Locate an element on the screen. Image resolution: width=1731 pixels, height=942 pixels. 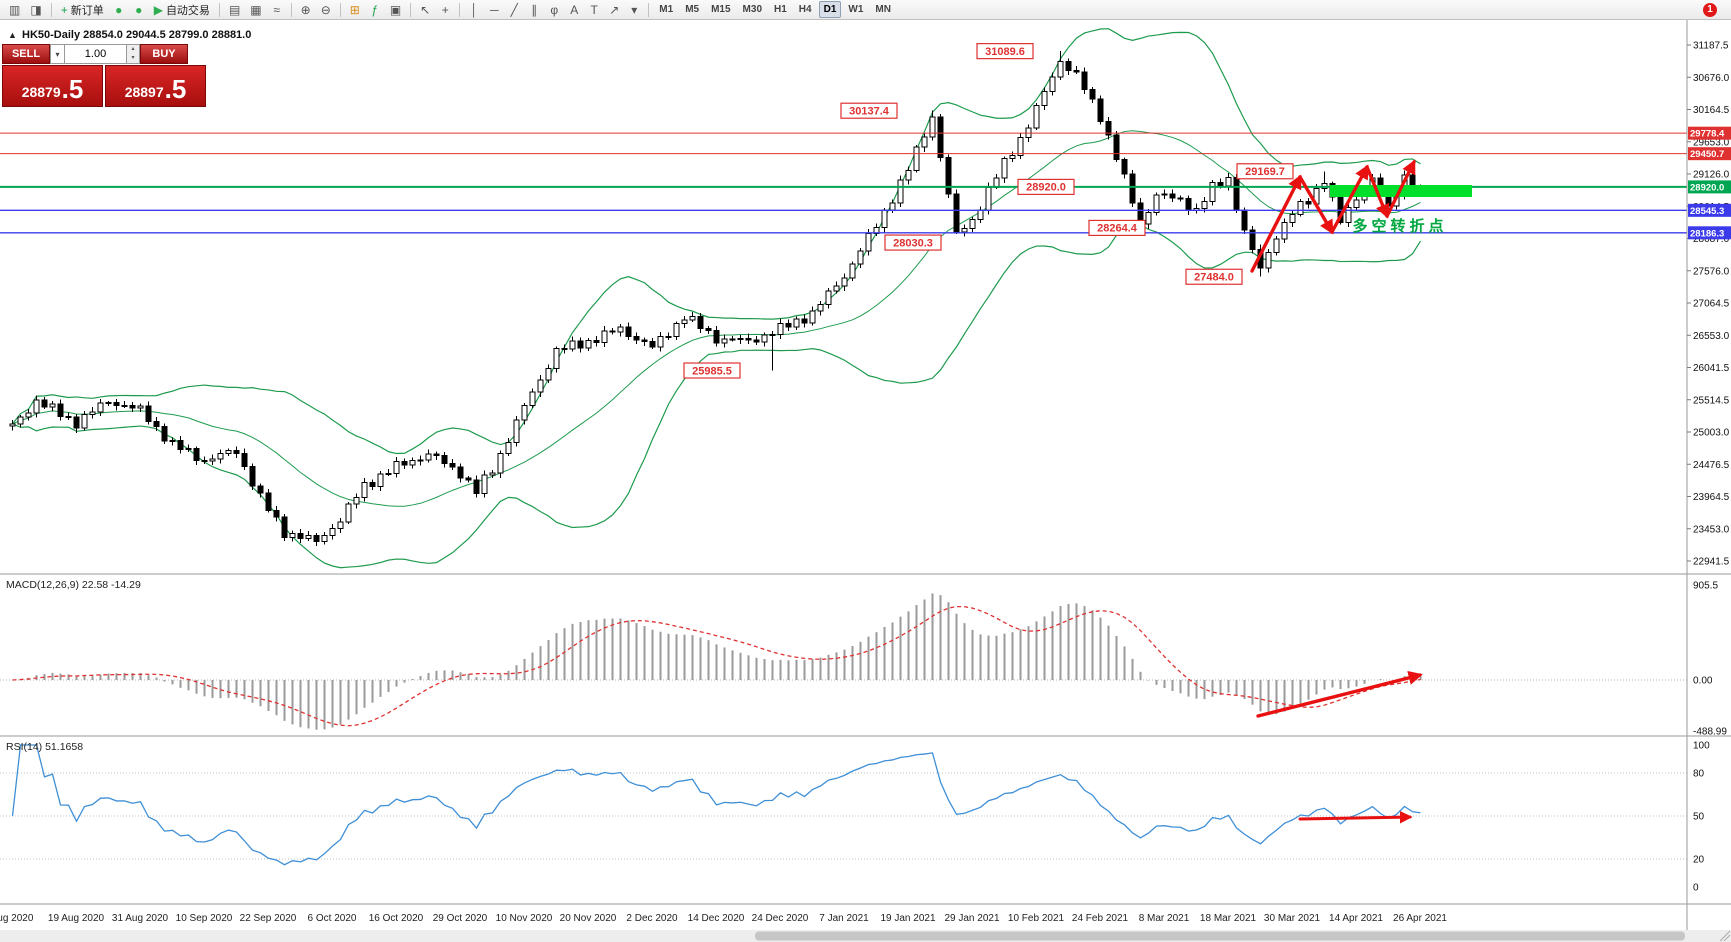
channel-icon: ∥ is located at coordinates (534, 9).